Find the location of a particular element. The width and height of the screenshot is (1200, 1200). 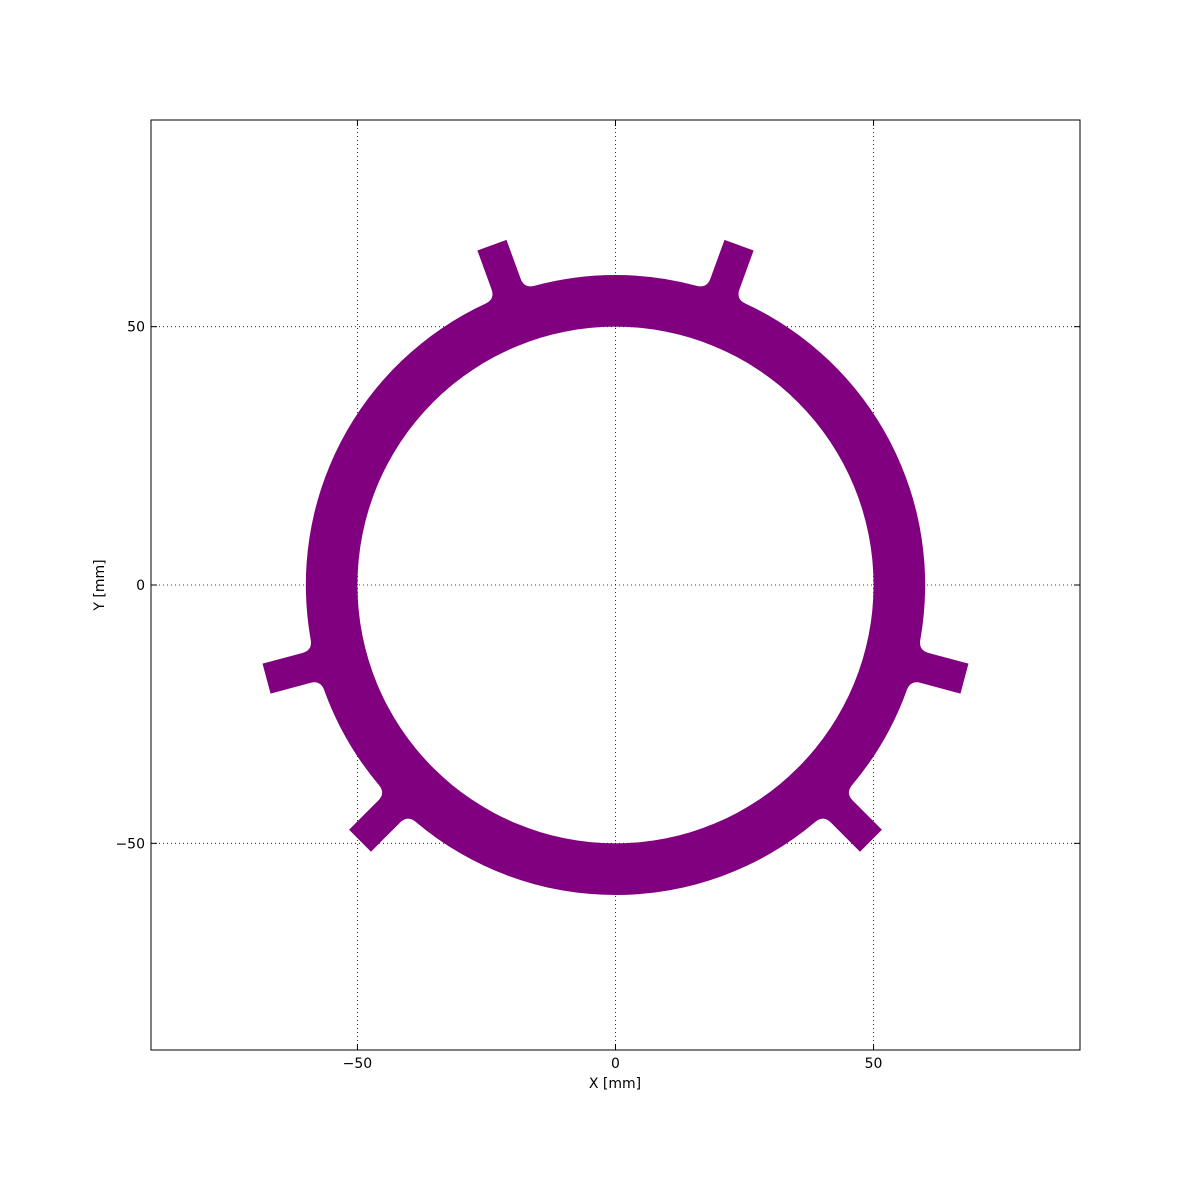

x-tick-label: −50 is located at coordinates (358, 1064).